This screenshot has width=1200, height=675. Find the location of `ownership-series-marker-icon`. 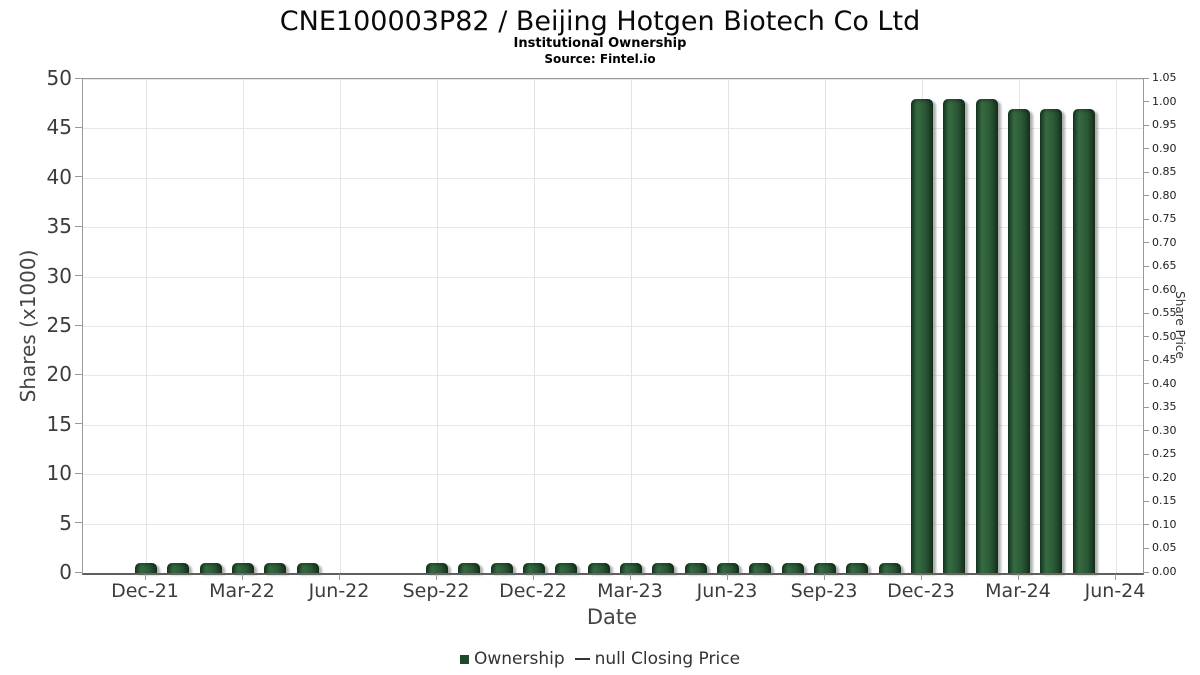

ownership-series-marker-icon is located at coordinates (464, 659).